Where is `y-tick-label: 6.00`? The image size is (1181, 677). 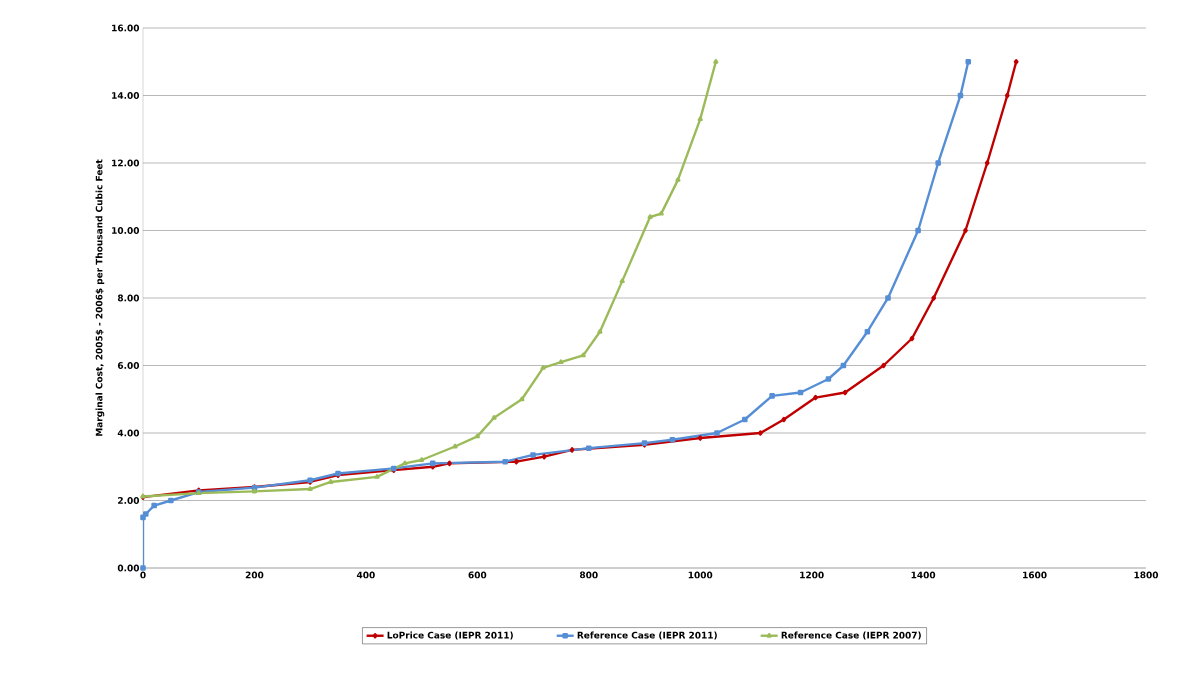
y-tick-label: 6.00 is located at coordinates (128, 365).